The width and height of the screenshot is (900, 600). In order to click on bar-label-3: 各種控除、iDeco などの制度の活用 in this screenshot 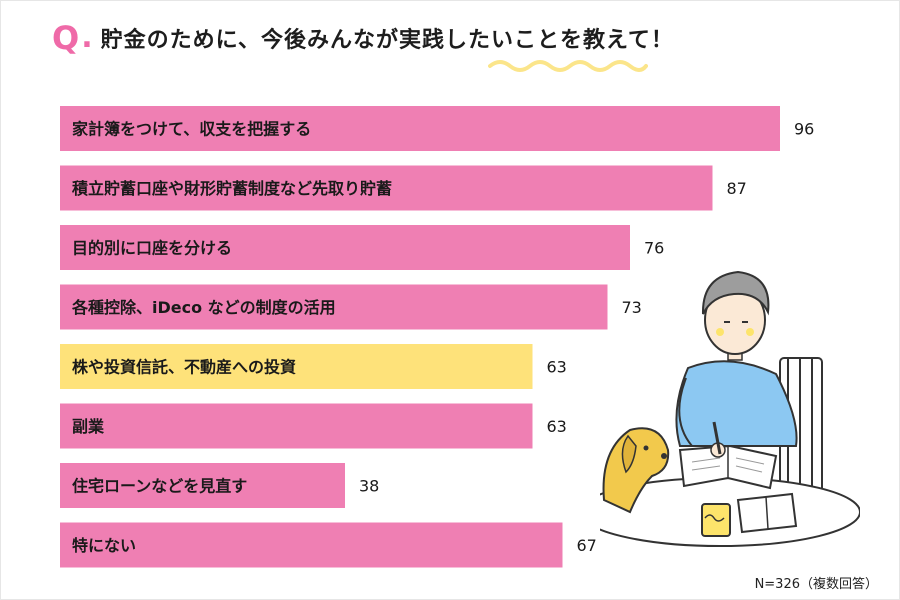, I will do `click(203, 307)`.